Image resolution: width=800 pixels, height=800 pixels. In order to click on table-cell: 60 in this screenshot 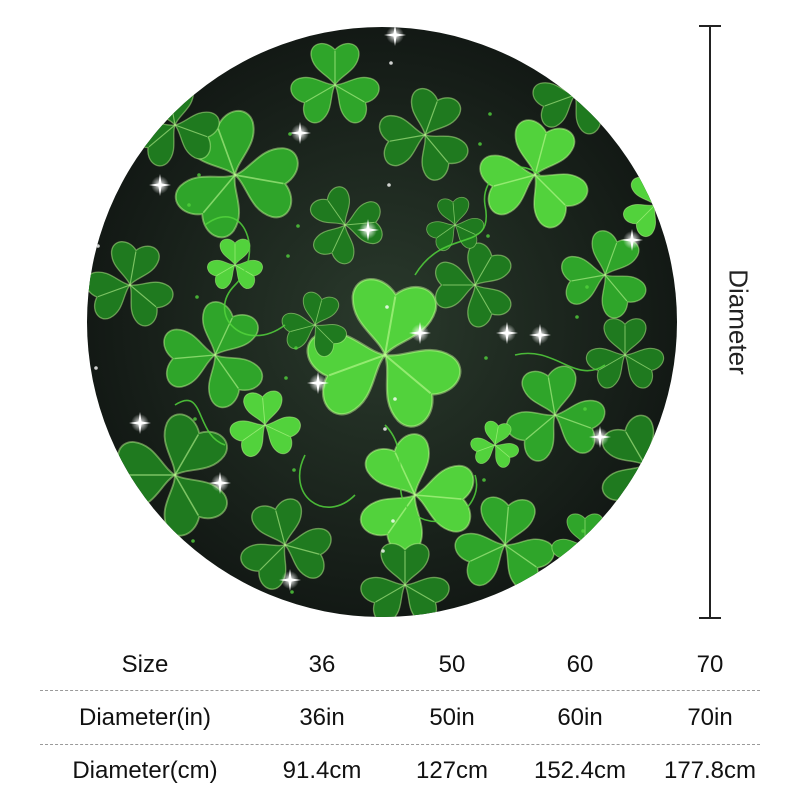, I will do `click(580, 664)`.